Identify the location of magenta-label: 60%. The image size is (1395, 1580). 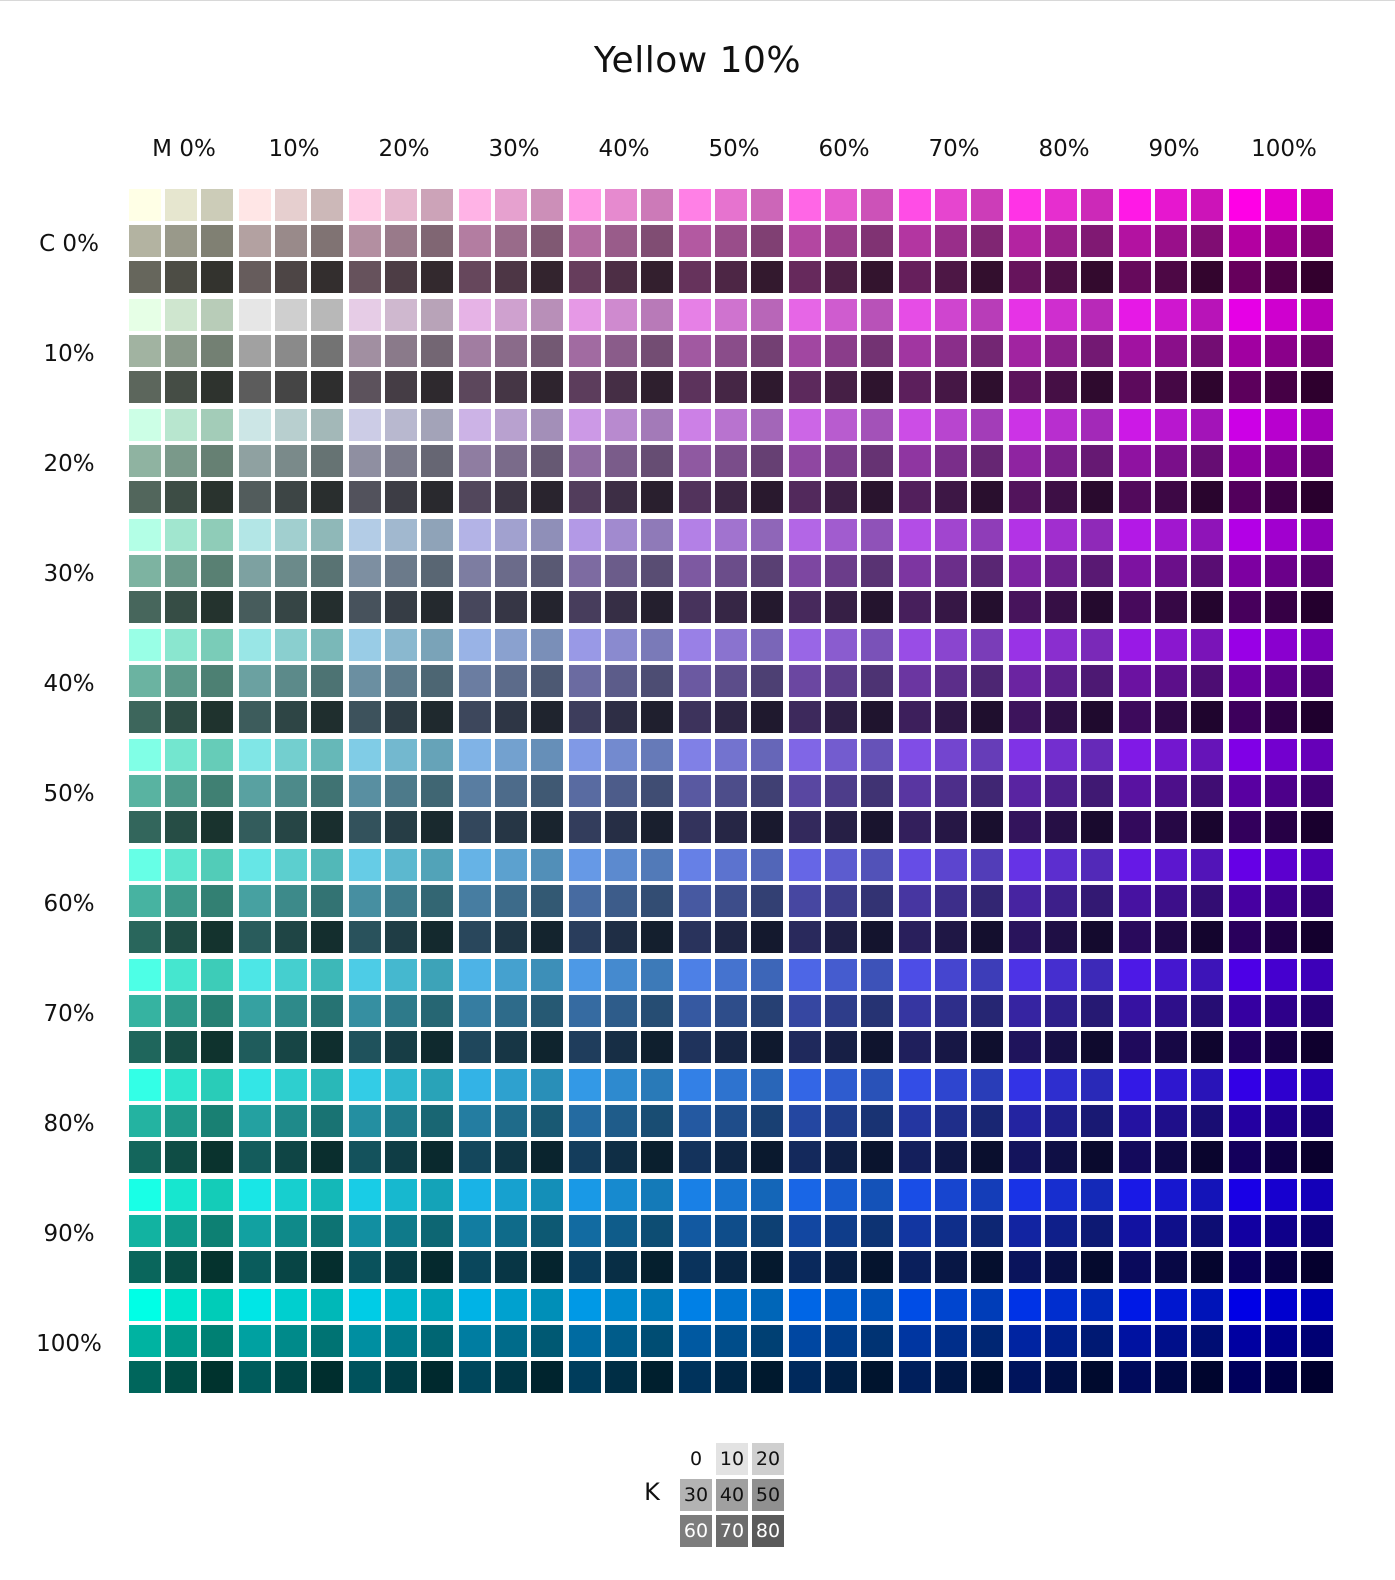
(844, 149).